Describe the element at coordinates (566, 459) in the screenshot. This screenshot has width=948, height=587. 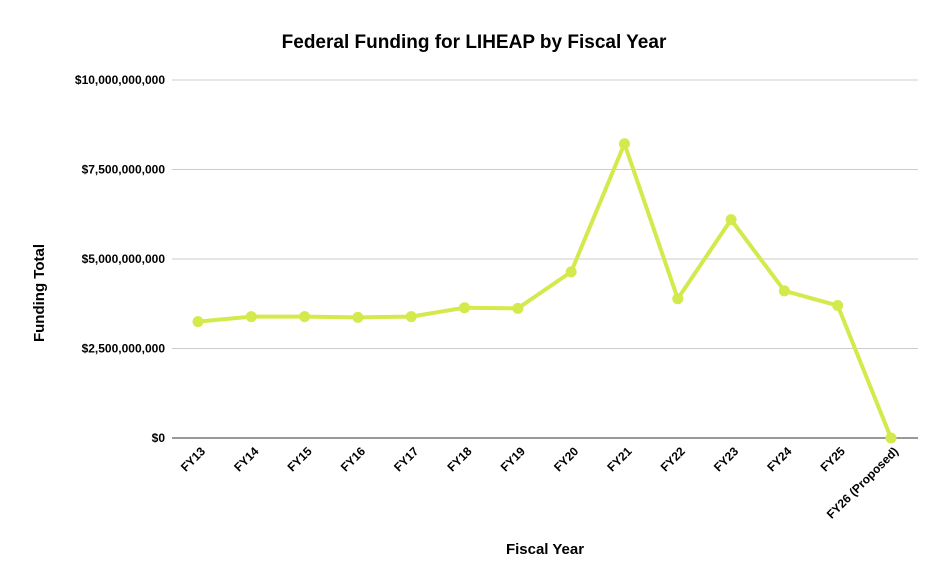
I see `x-tick-label: FY20` at that location.